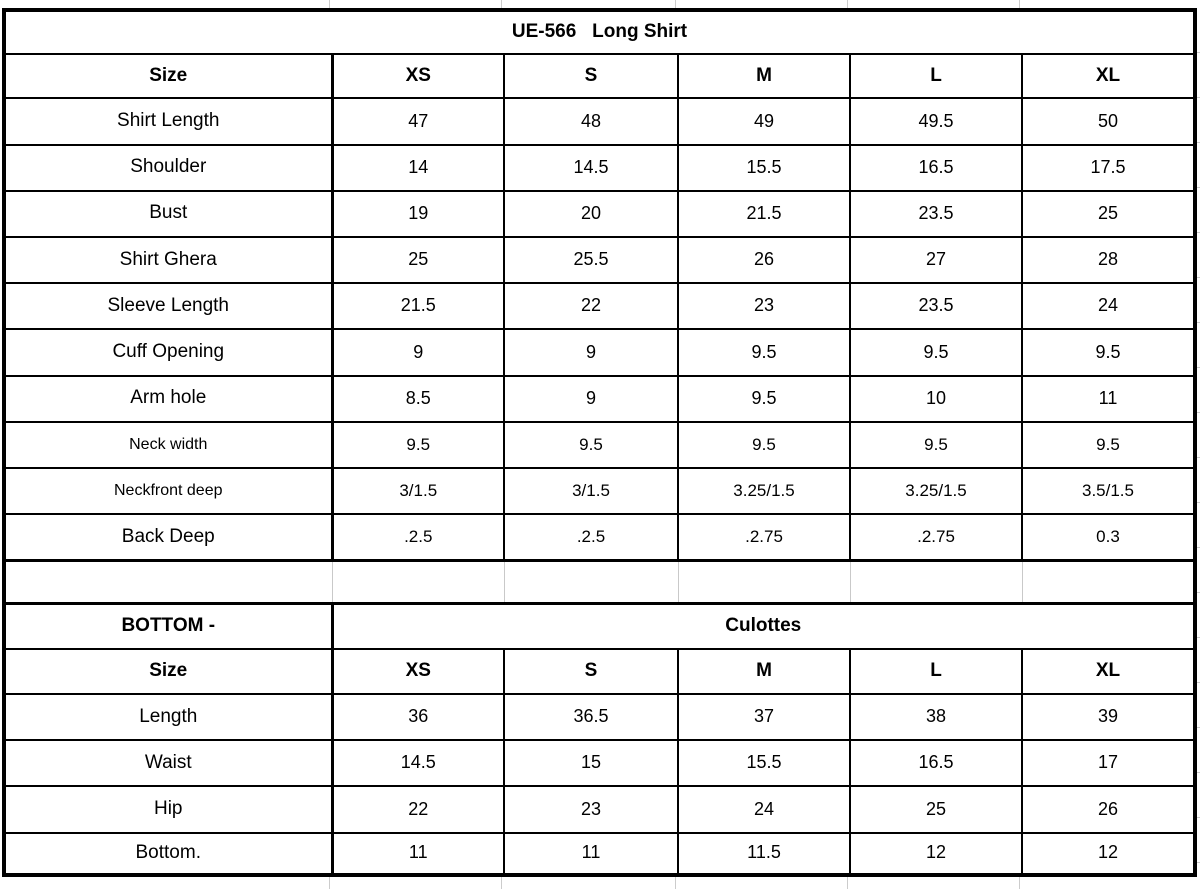  I want to click on cell: 37, so click(764, 717).